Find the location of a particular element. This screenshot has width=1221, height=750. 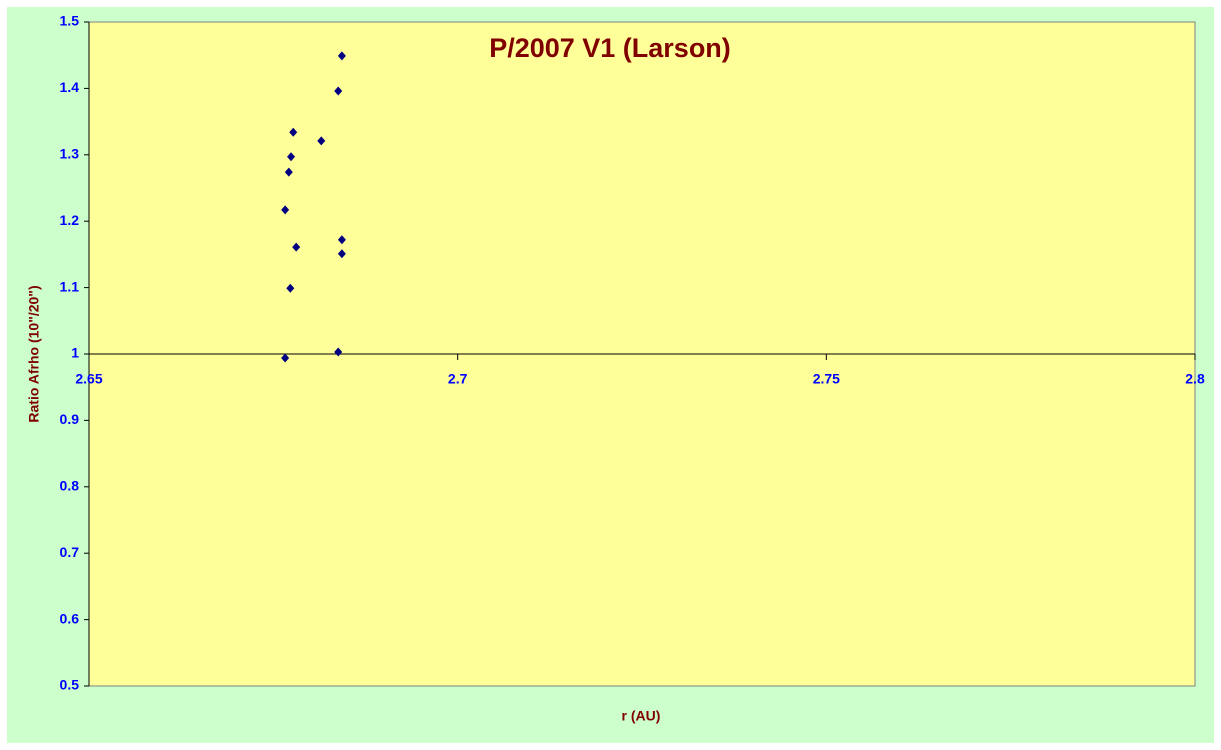

y-axis-label: Ratio Afrho (10"/20") is located at coordinates (34, 353).